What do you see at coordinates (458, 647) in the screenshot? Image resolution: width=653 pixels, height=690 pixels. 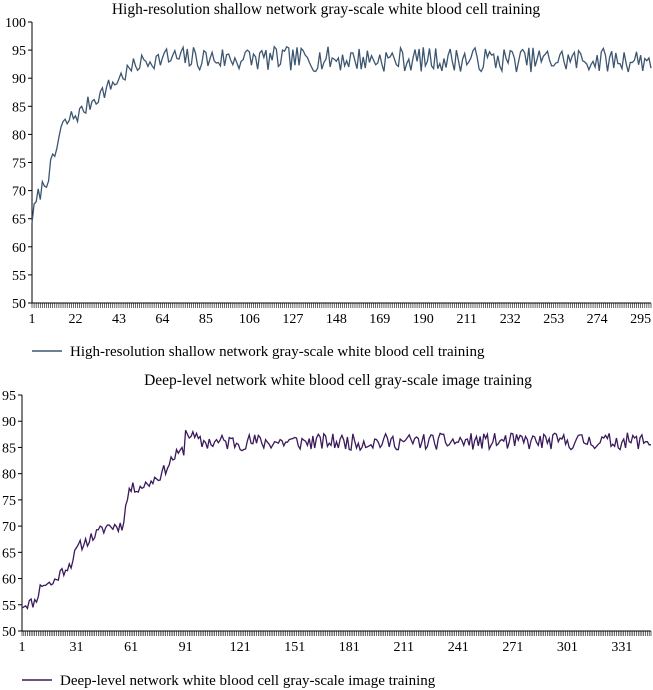 I see `x-tick-label: 241` at bounding box center [458, 647].